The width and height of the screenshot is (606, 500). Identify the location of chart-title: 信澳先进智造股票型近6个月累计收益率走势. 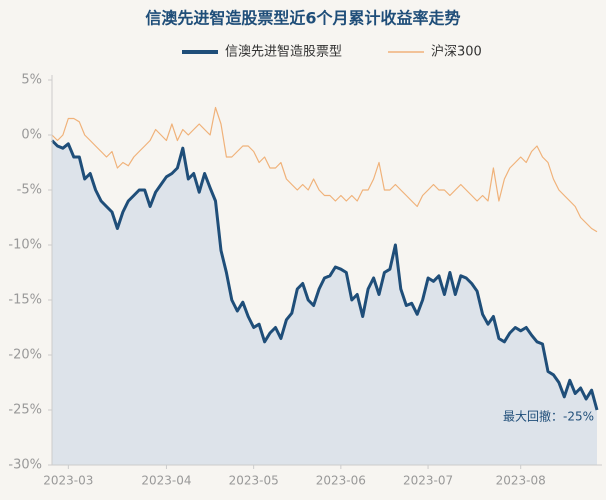
(302, 18).